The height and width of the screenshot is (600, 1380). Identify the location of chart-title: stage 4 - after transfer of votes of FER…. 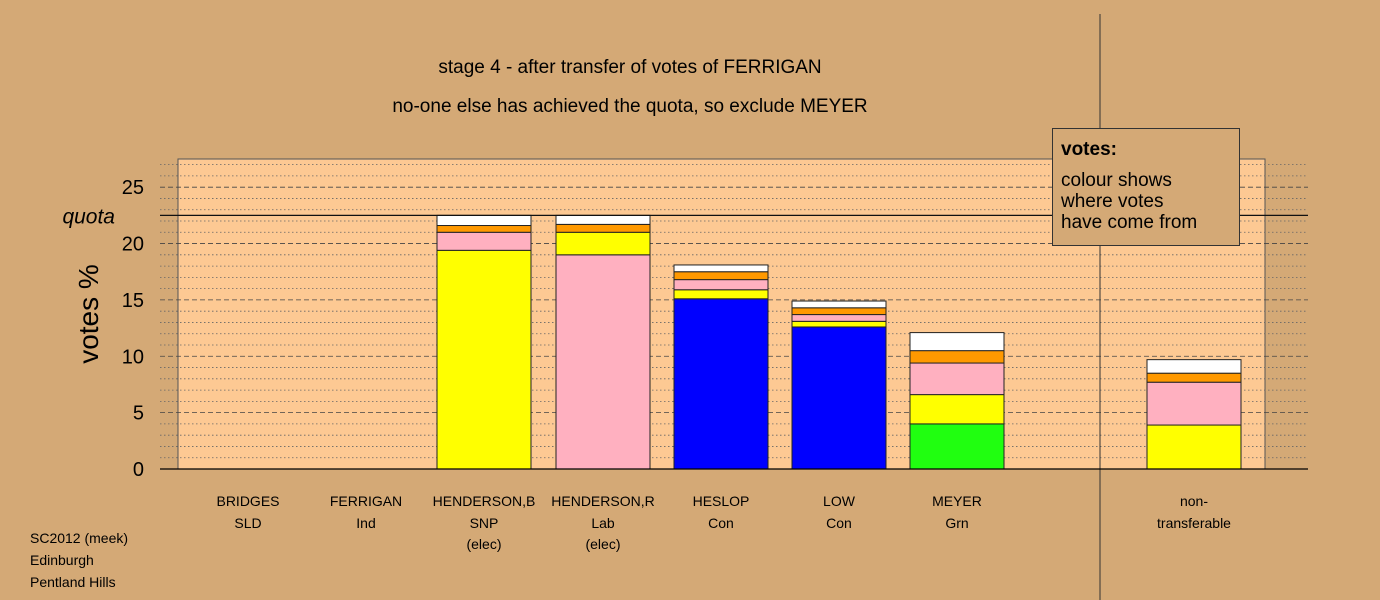
(630, 67).